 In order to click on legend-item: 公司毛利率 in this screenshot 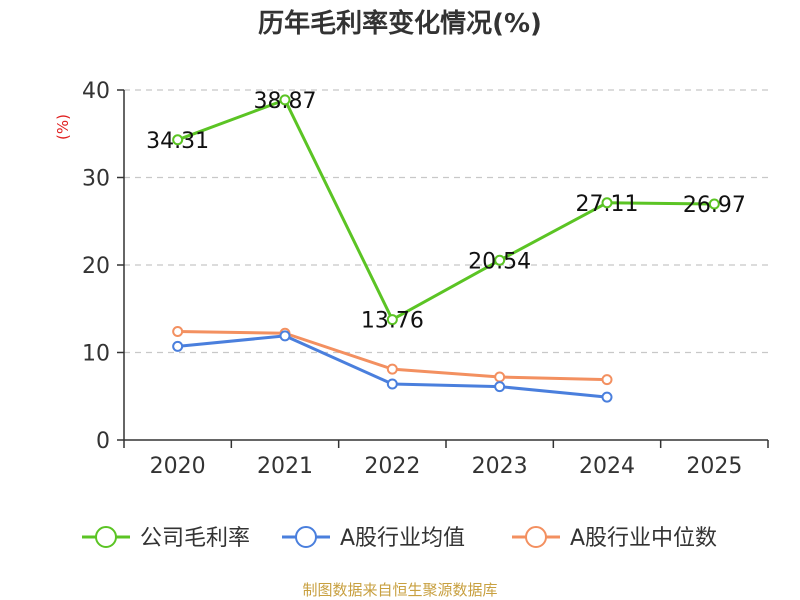, I will do `click(166, 538)`.